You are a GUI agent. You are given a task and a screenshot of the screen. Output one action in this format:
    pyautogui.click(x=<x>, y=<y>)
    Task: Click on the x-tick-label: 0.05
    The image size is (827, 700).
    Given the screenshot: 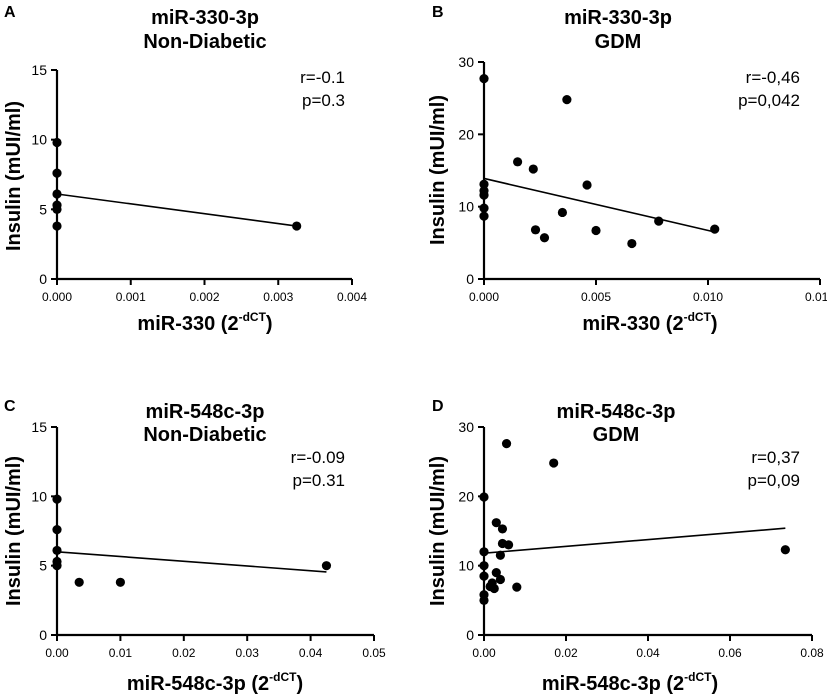 What is the action you would take?
    pyautogui.click(x=374, y=653)
    